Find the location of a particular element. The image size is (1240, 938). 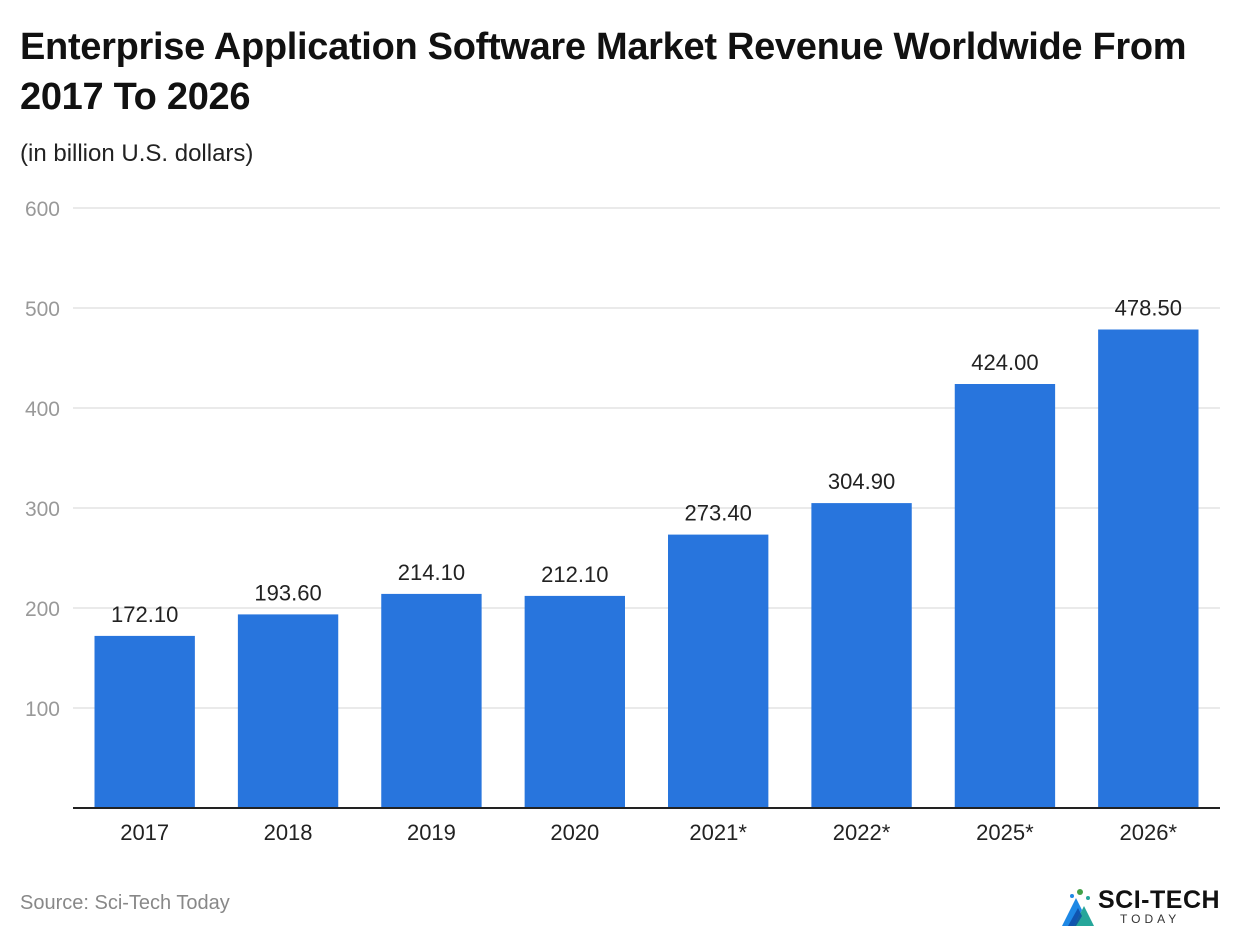

data-label: 212.10 is located at coordinates (574, 574).